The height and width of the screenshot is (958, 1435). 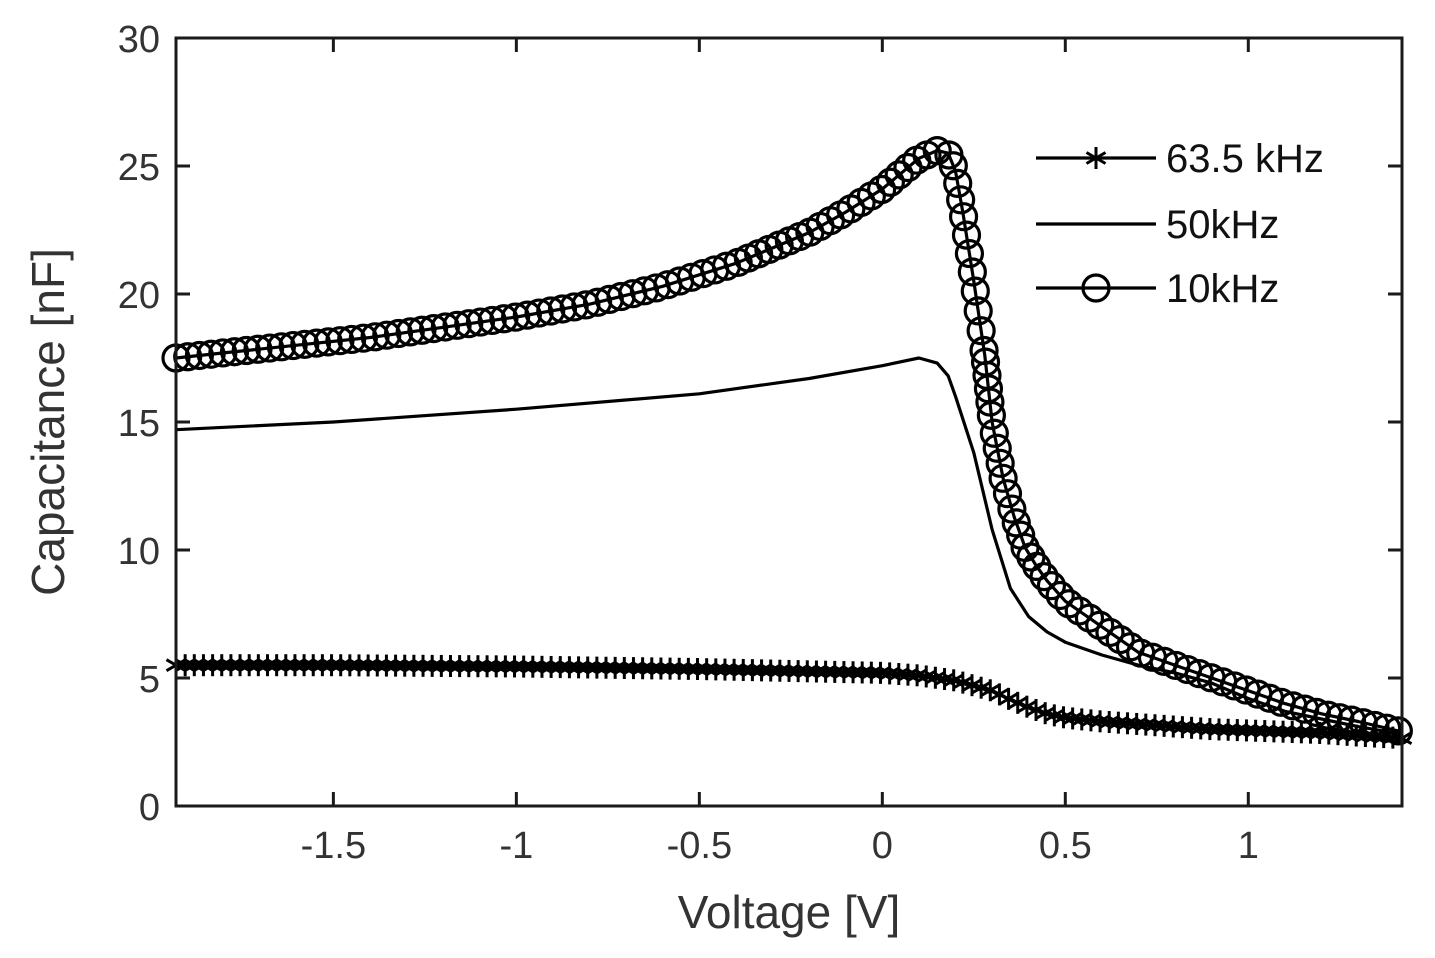 I want to click on y-axis-label: Capacitance [nF], so click(x=48, y=422).